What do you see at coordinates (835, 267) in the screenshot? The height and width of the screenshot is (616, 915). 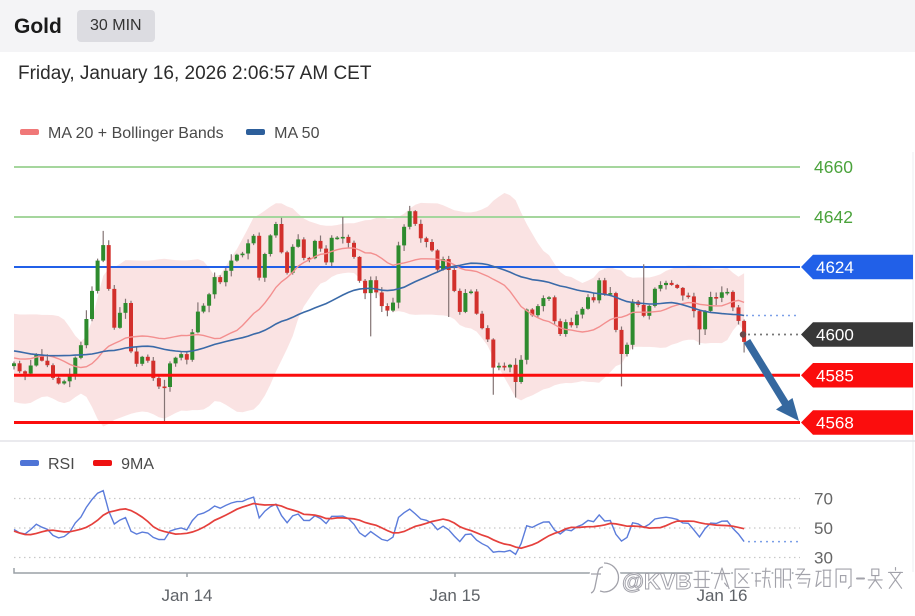 I see `svg-text: 4624` at bounding box center [835, 267].